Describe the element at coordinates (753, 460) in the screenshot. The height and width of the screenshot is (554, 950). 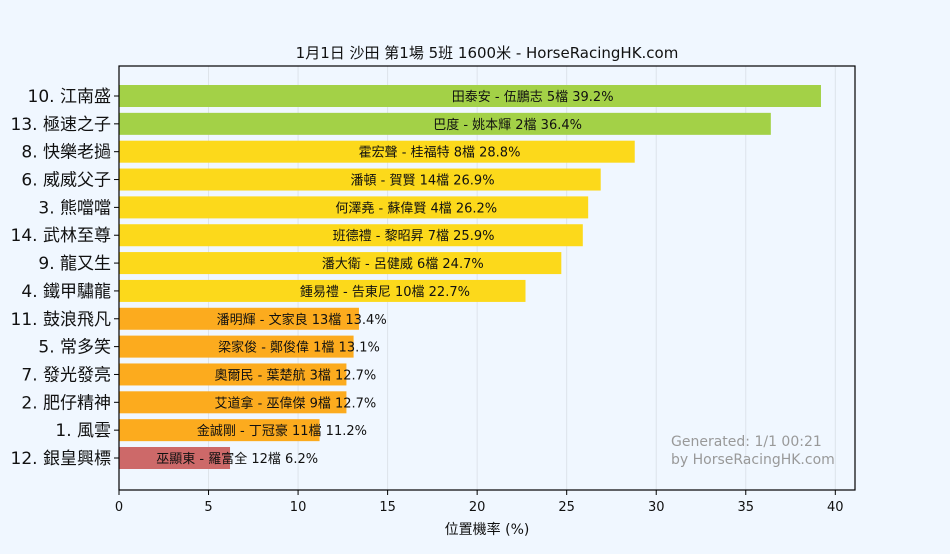
I see `credit-note: by HorseRacingHK.com` at that location.